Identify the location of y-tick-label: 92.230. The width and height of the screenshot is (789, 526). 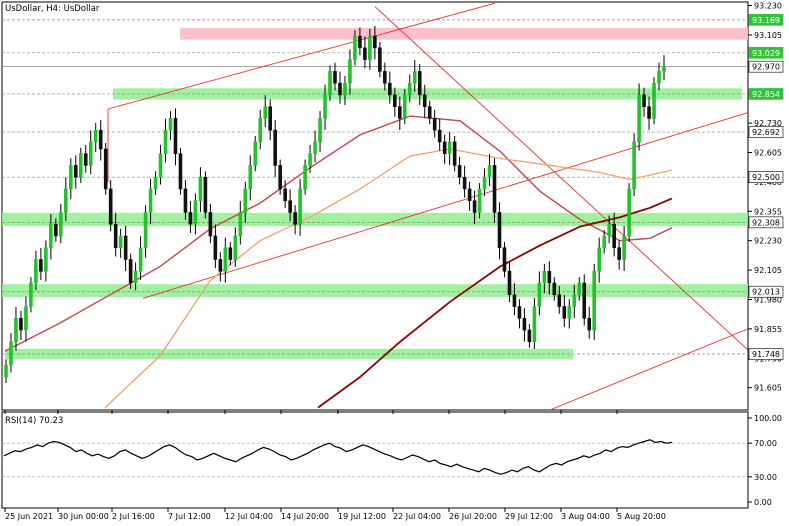
(768, 241).